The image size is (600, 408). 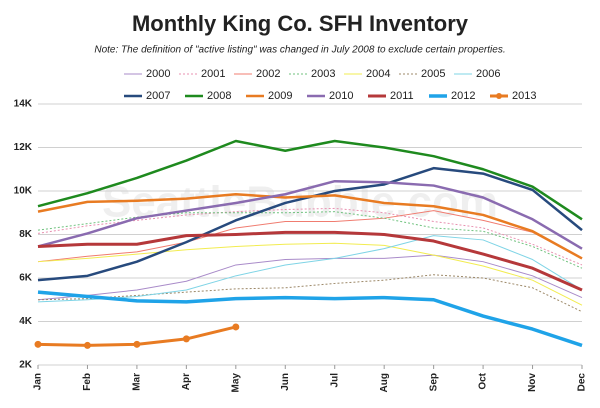 What do you see at coordinates (23, 147) in the screenshot?
I see `y-tick-label: 12K` at bounding box center [23, 147].